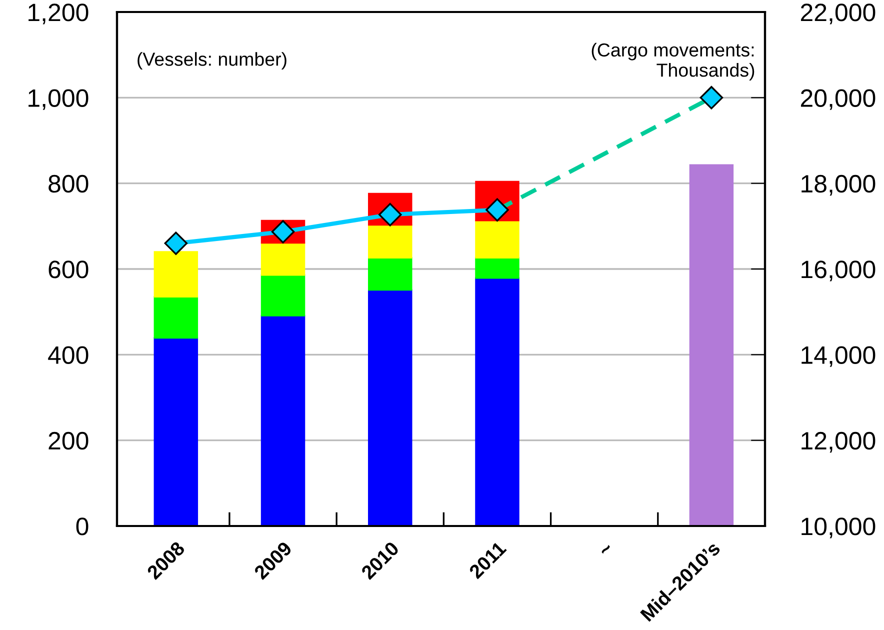 This screenshot has height=630, width=884. I want to click on y2-tick-label: 10,000, so click(839, 528).